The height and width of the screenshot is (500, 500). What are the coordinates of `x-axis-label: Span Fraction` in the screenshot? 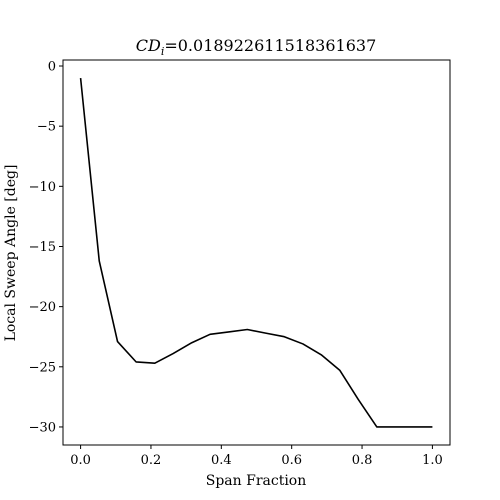 It's located at (256, 481).